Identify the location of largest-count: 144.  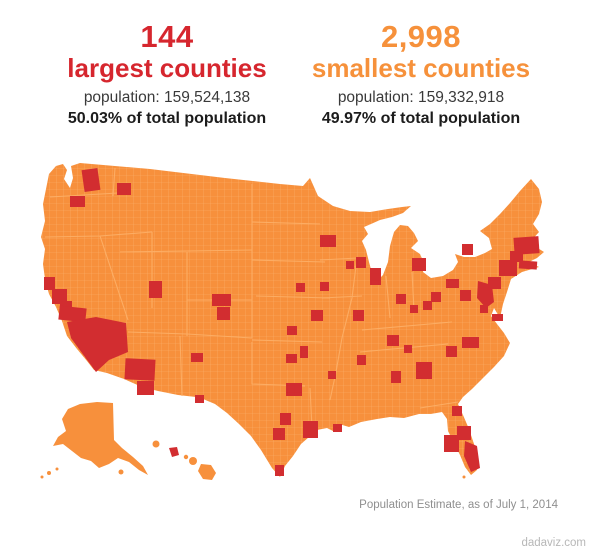
(167, 36).